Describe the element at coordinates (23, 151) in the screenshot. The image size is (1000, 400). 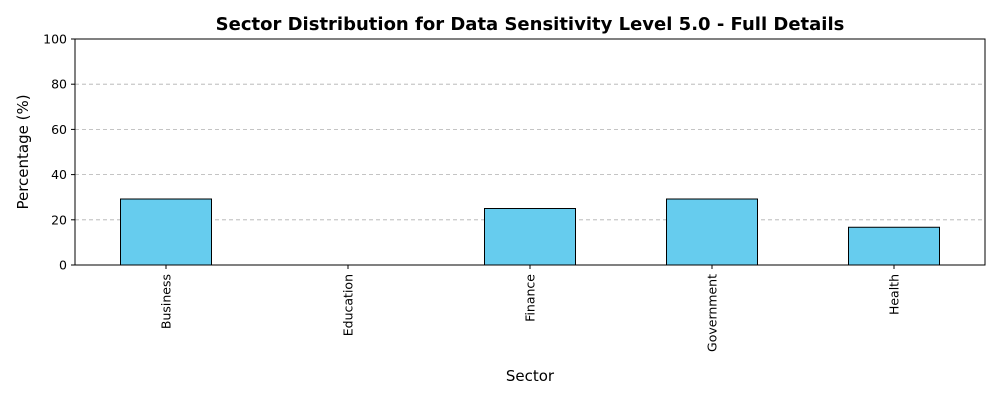
I see `y-axis-label: Percentage (%)` at that location.